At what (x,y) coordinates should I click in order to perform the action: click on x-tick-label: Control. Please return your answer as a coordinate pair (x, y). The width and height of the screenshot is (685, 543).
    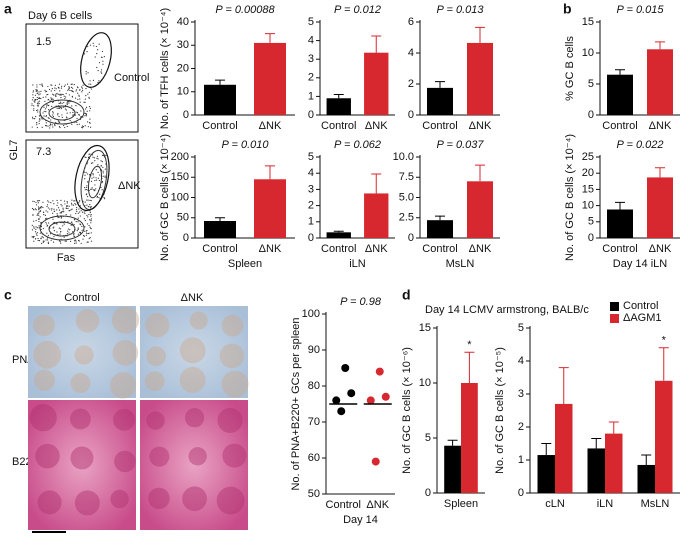
    Looking at the image, I should click on (338, 249).